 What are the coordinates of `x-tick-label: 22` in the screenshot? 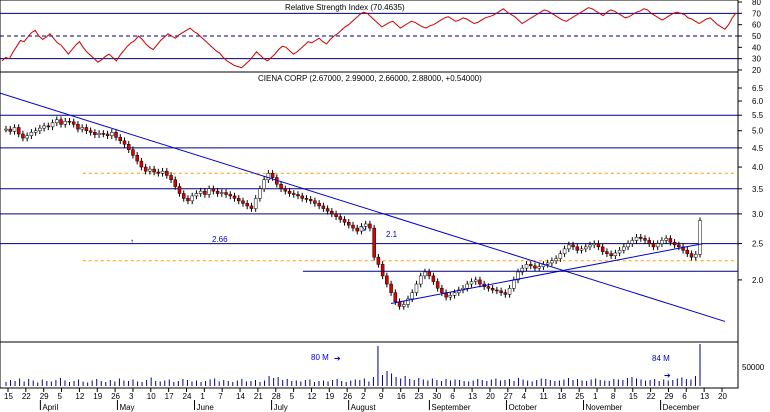 It's located at (651, 396).